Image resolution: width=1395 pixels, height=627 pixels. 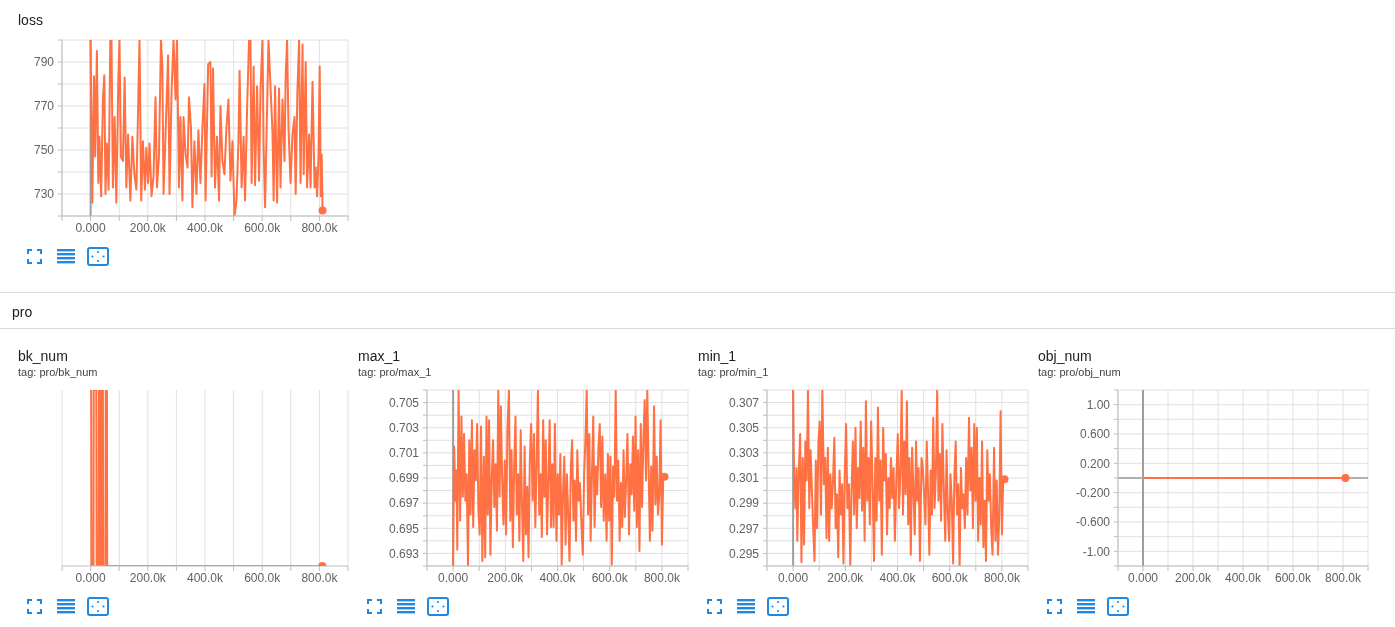 What do you see at coordinates (404, 402) in the screenshot?
I see `y-tick-label: 0.705` at bounding box center [404, 402].